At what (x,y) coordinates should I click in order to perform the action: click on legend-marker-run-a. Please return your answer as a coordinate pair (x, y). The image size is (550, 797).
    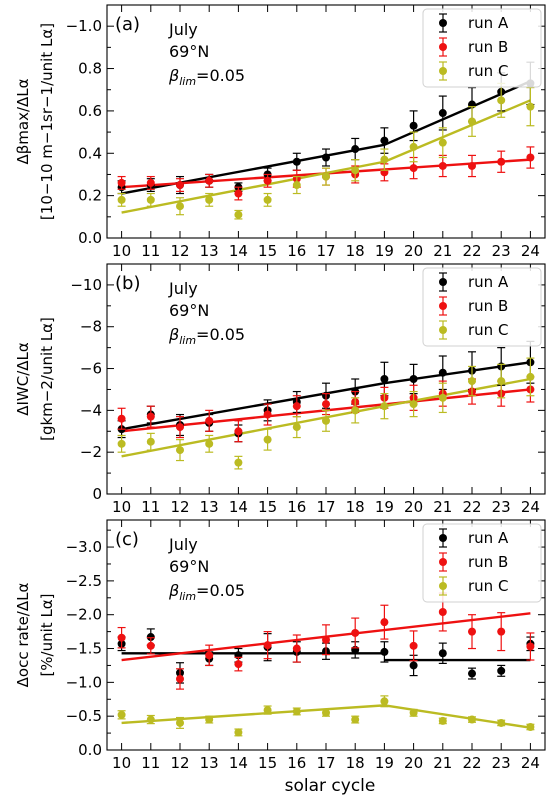
    Looking at the image, I should click on (443, 282).